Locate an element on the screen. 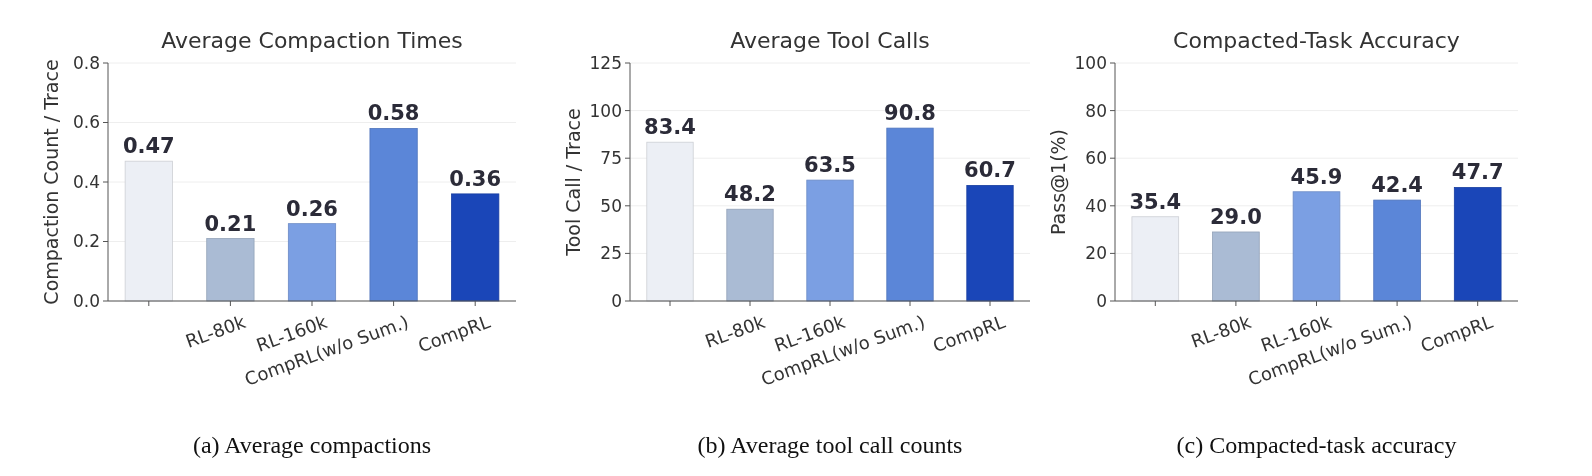 The image size is (1592, 476). data-label: 0.21 is located at coordinates (230, 223).